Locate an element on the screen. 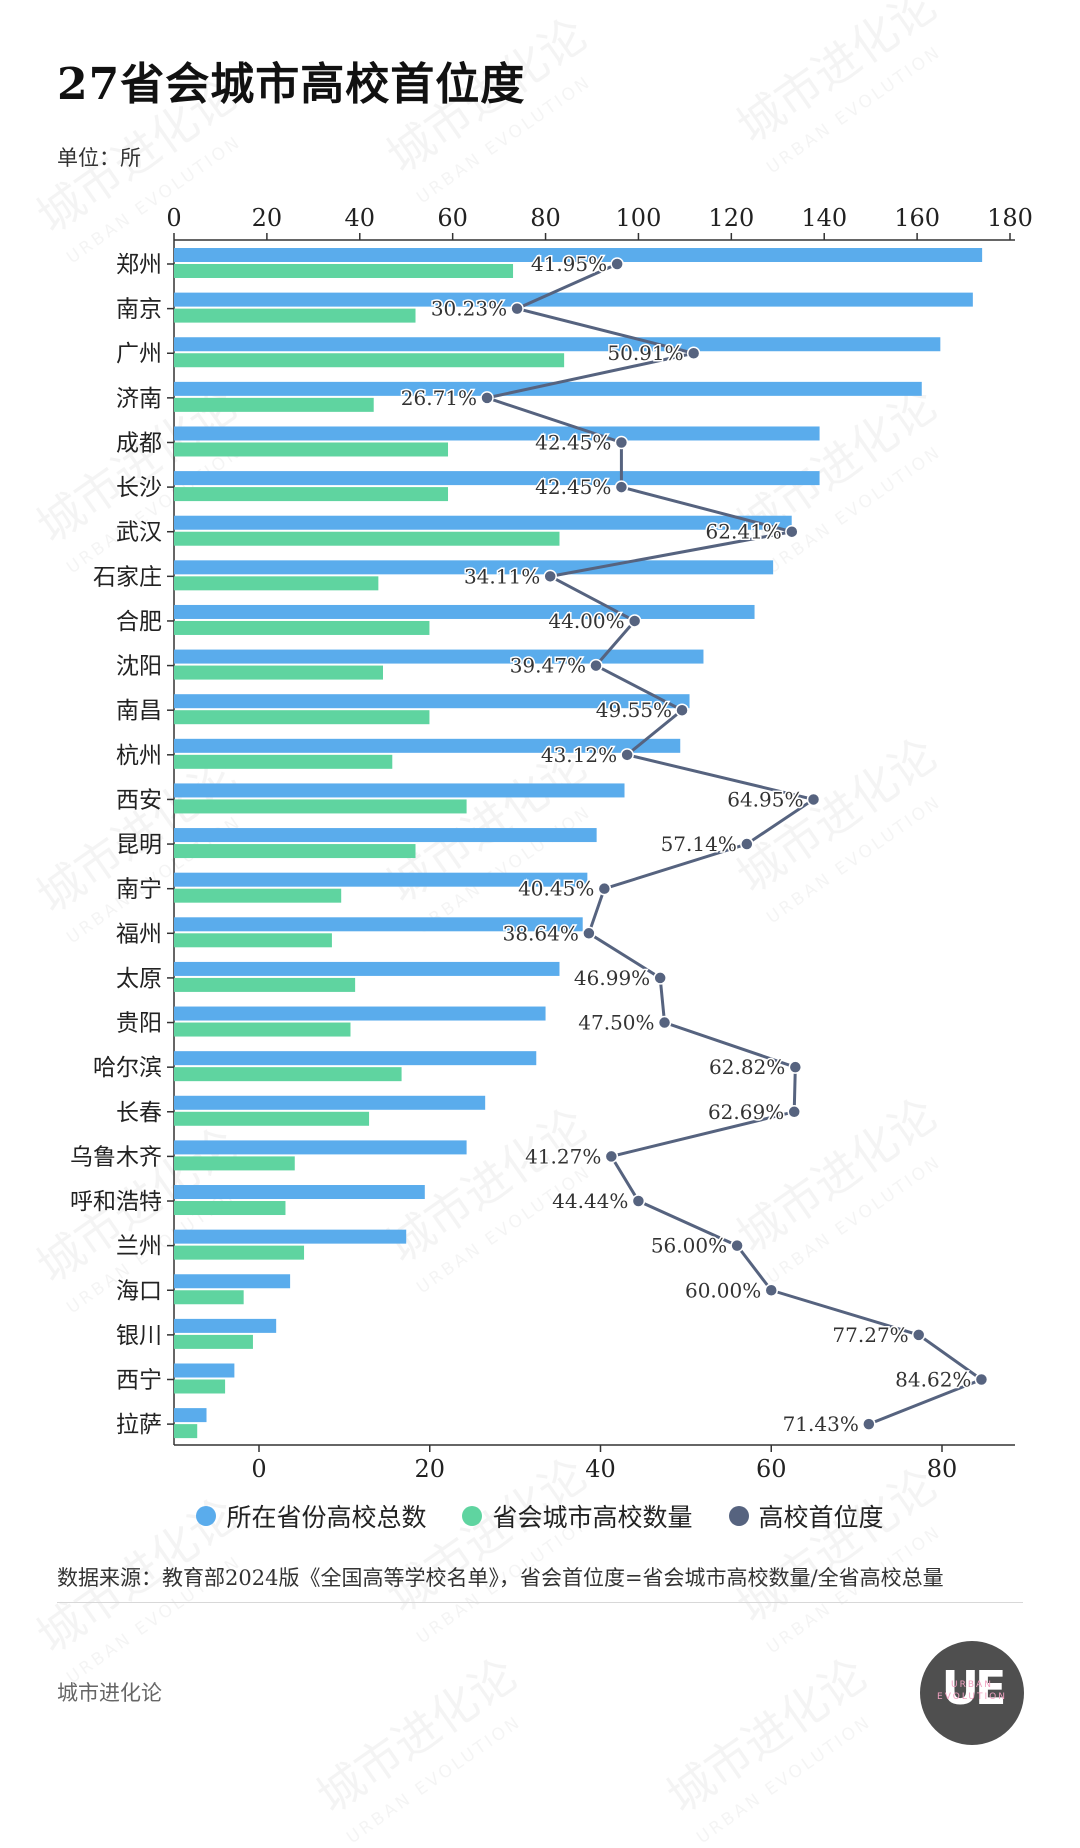 The width and height of the screenshot is (1080, 1848). primacy-data-label: 84.62% is located at coordinates (933, 1380).